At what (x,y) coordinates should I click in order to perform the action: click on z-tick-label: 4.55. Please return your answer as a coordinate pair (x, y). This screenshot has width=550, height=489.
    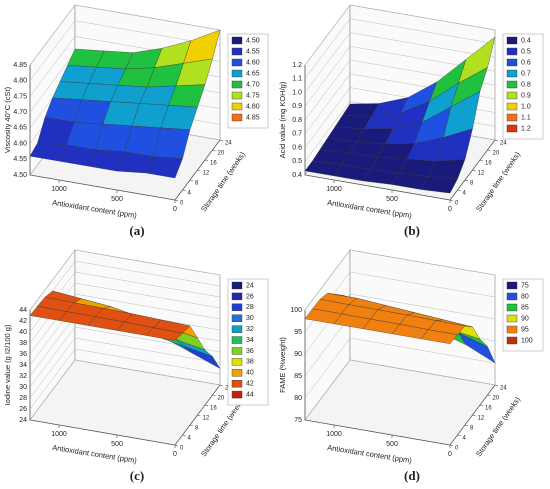
    Looking at the image, I should click on (20, 159).